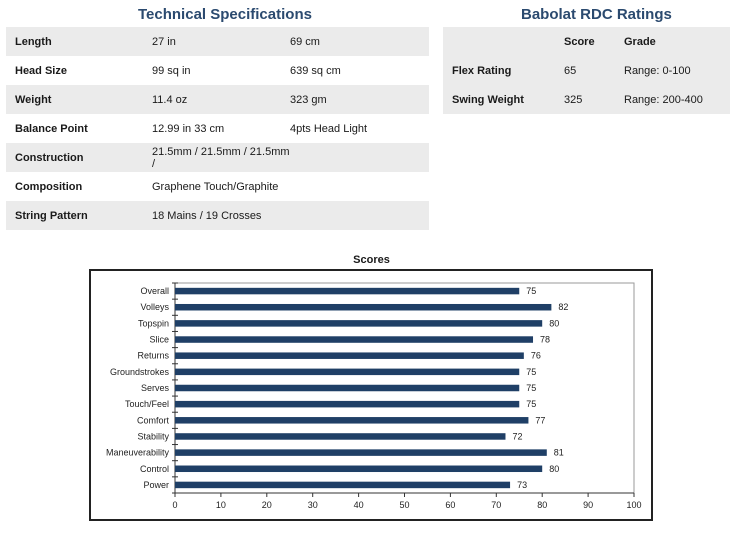  I want to click on rdc-header-grade: Grade, so click(677, 41).